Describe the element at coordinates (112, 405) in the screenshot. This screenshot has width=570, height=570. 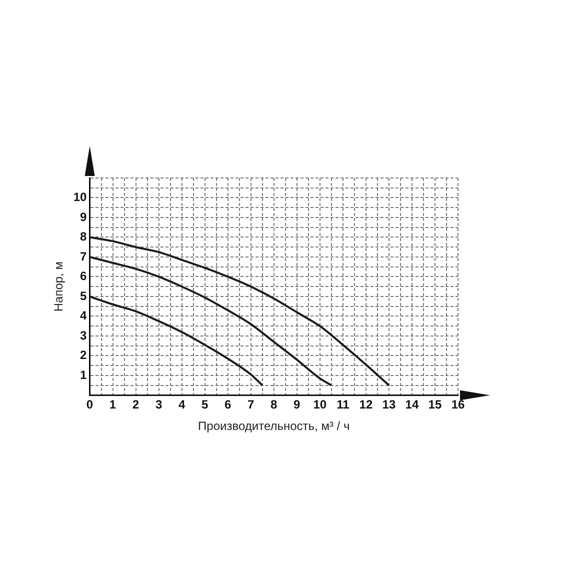
I see `x-tick-label: 1` at that location.